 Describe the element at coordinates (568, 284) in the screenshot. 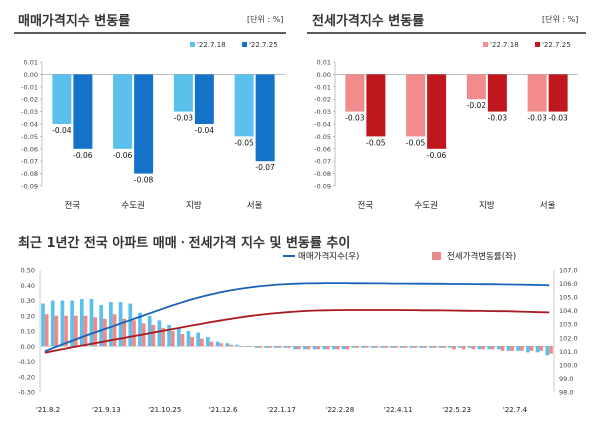

I see `trend-ytick-right: 106.0` at that location.